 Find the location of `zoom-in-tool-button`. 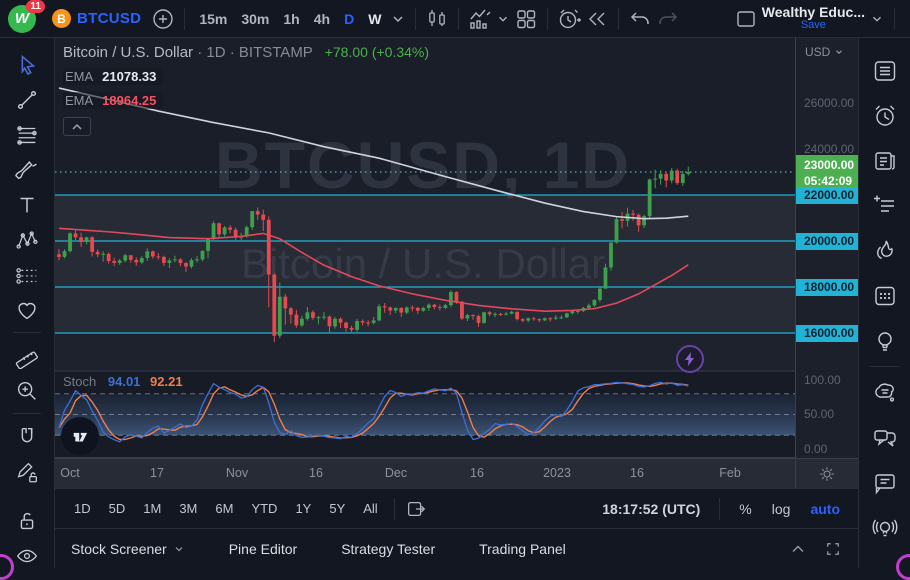

zoom-in-tool-button is located at coordinates (27, 390).